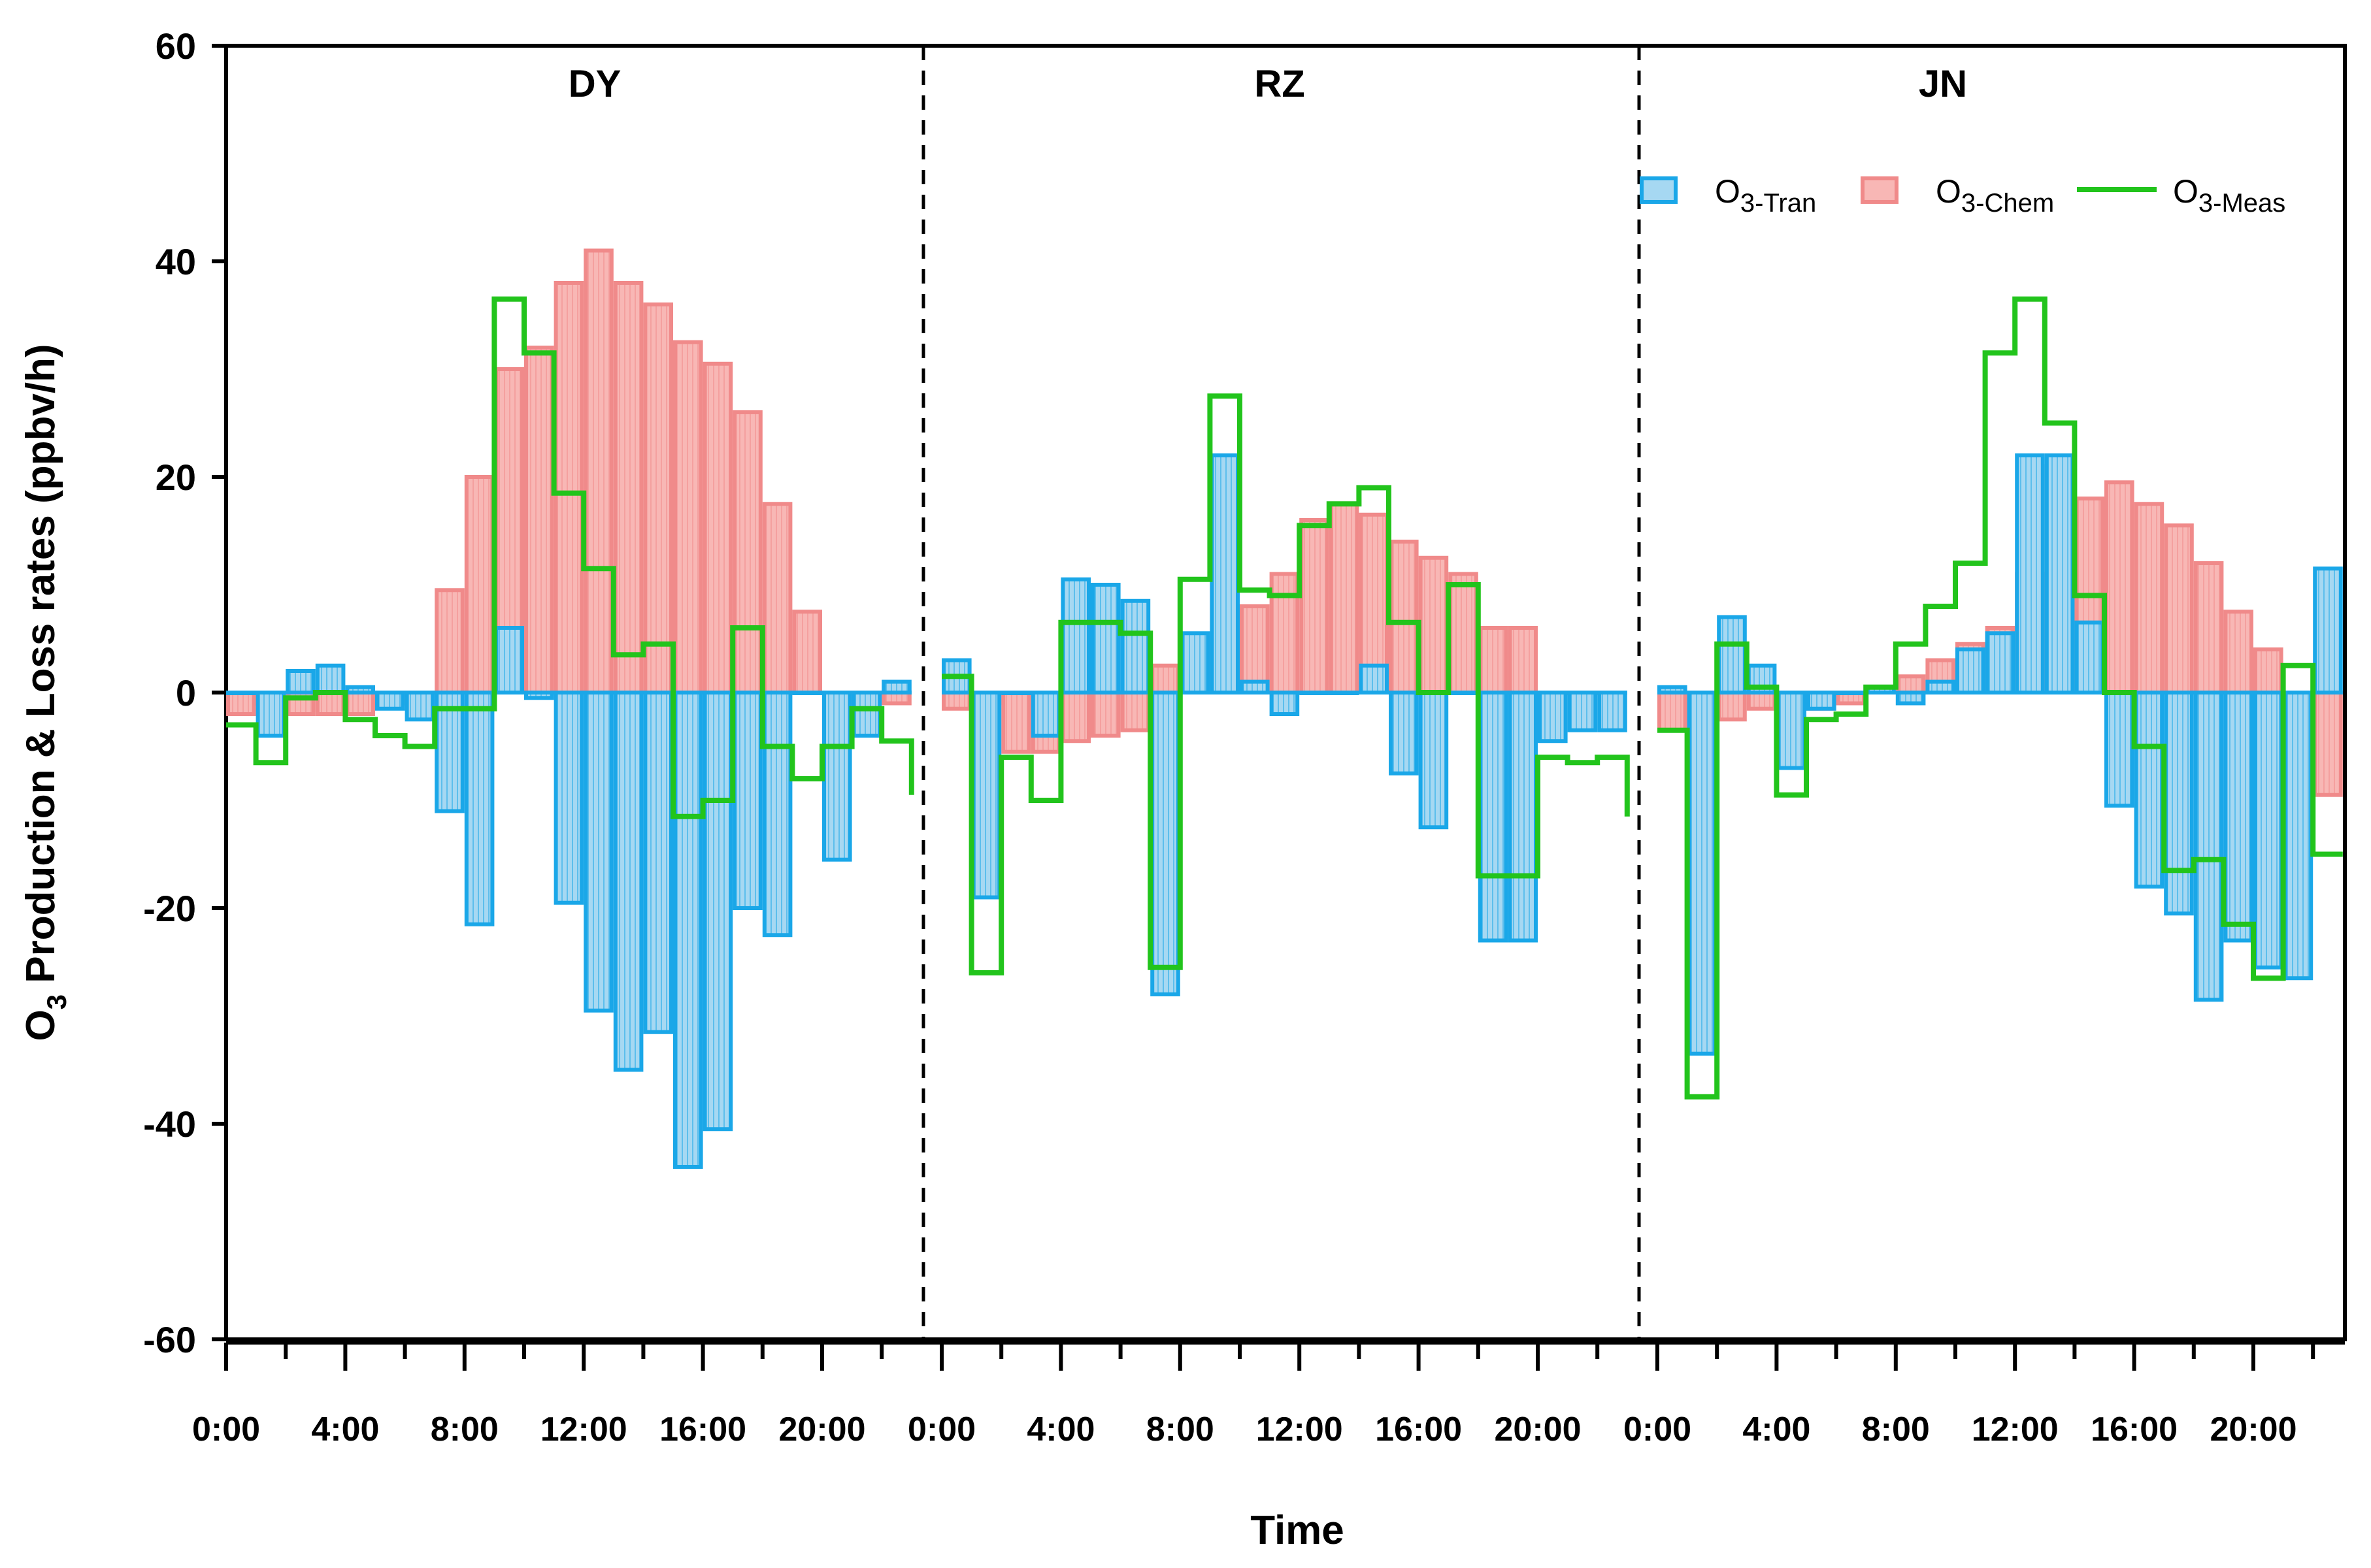 The image size is (2371, 1568). What do you see at coordinates (2186, 191) in the screenshot?
I see `legend-label-meas-main: O` at bounding box center [2186, 191].